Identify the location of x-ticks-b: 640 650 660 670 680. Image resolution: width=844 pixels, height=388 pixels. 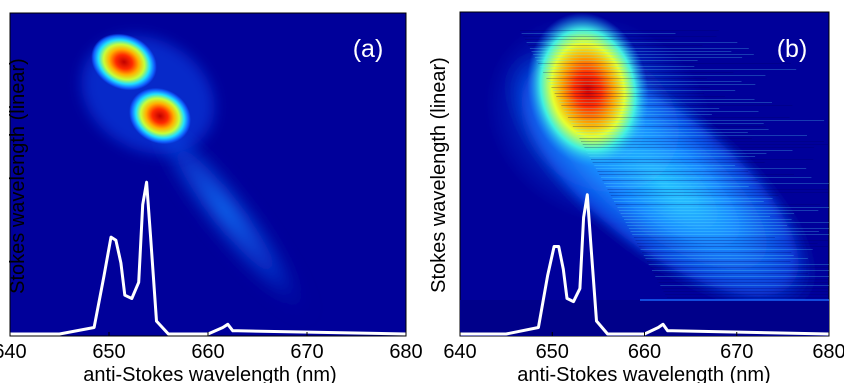
(643, 347).